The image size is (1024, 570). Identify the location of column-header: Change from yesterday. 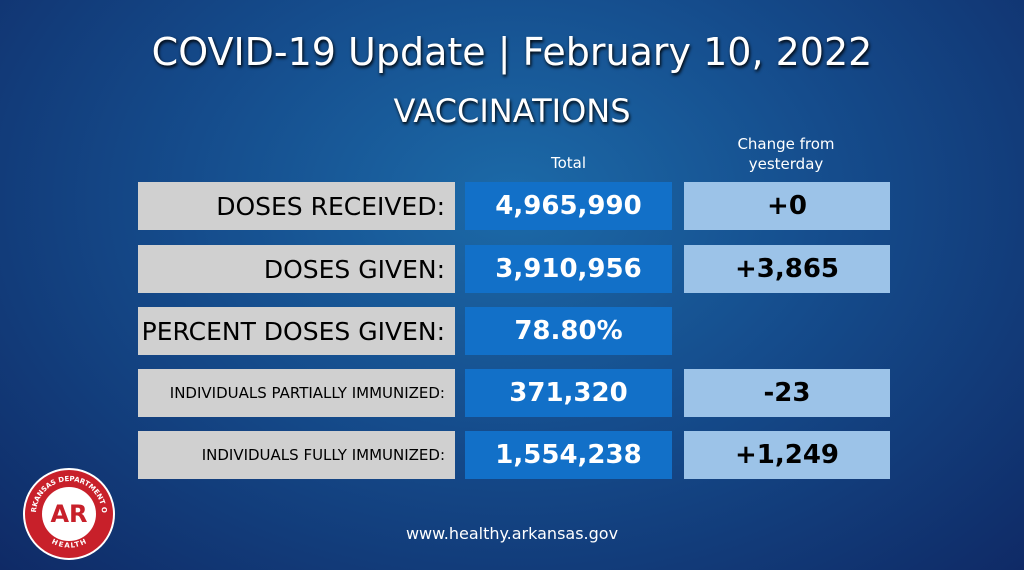
(786, 154).